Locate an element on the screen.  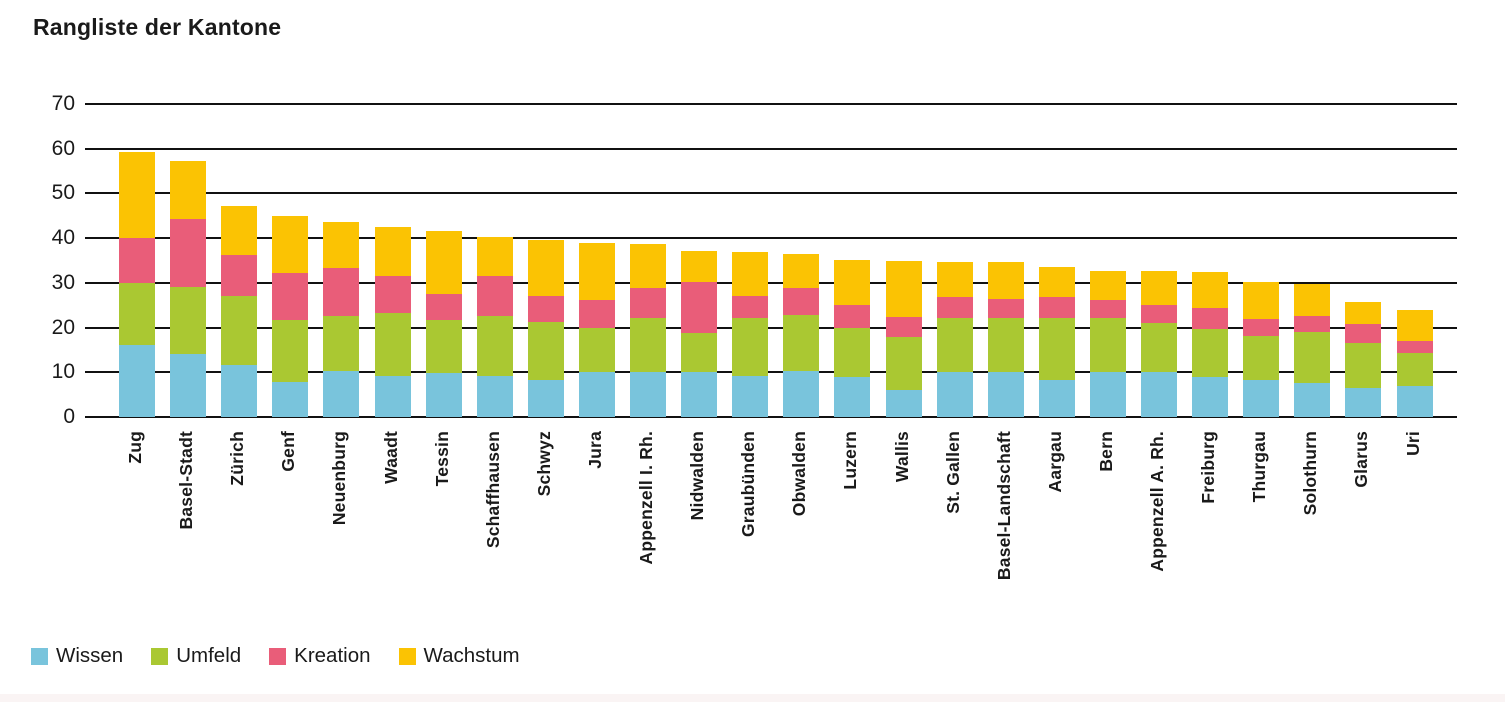
bar-Graubünden is located at coordinates (750, 334).